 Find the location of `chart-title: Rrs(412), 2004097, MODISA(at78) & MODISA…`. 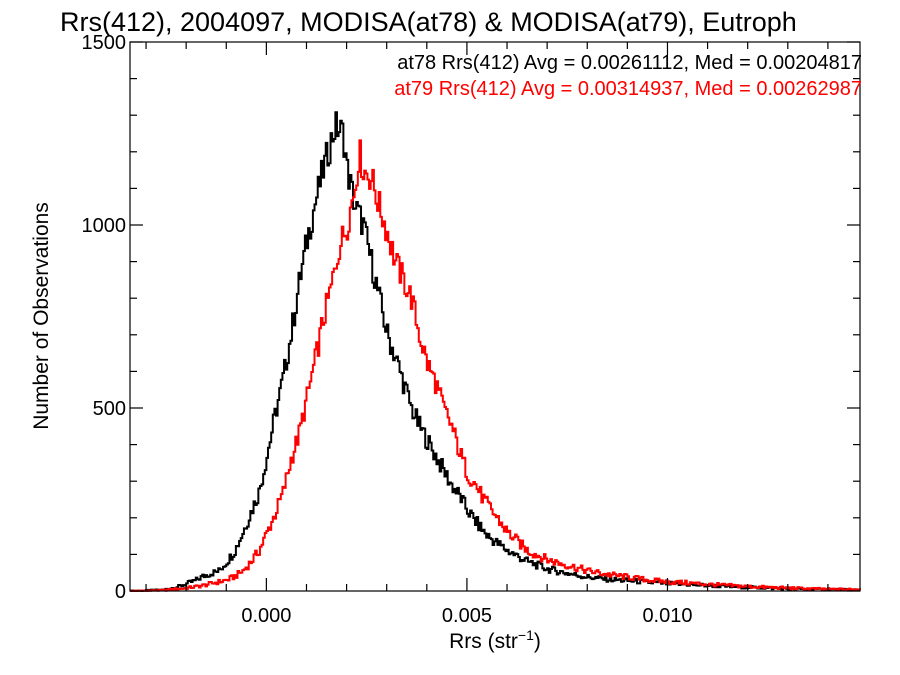

chart-title: Rrs(412), 2004097, MODISA(at78) & MODISA… is located at coordinates (428, 22).